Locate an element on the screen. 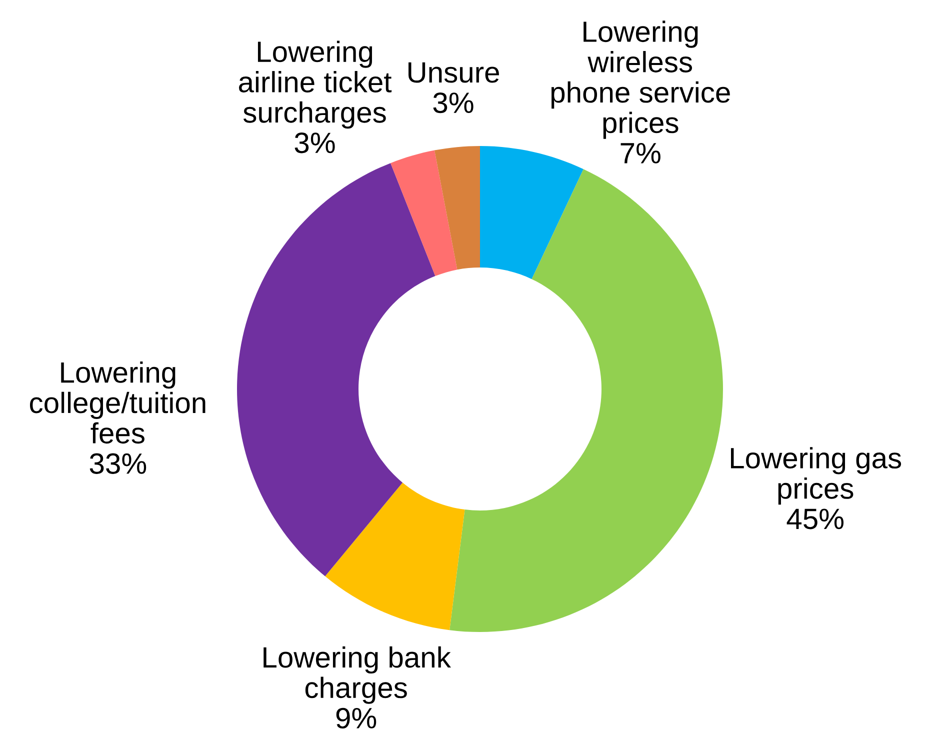 The width and height of the screenshot is (937, 742). data-label: 9% is located at coordinates (356, 718).